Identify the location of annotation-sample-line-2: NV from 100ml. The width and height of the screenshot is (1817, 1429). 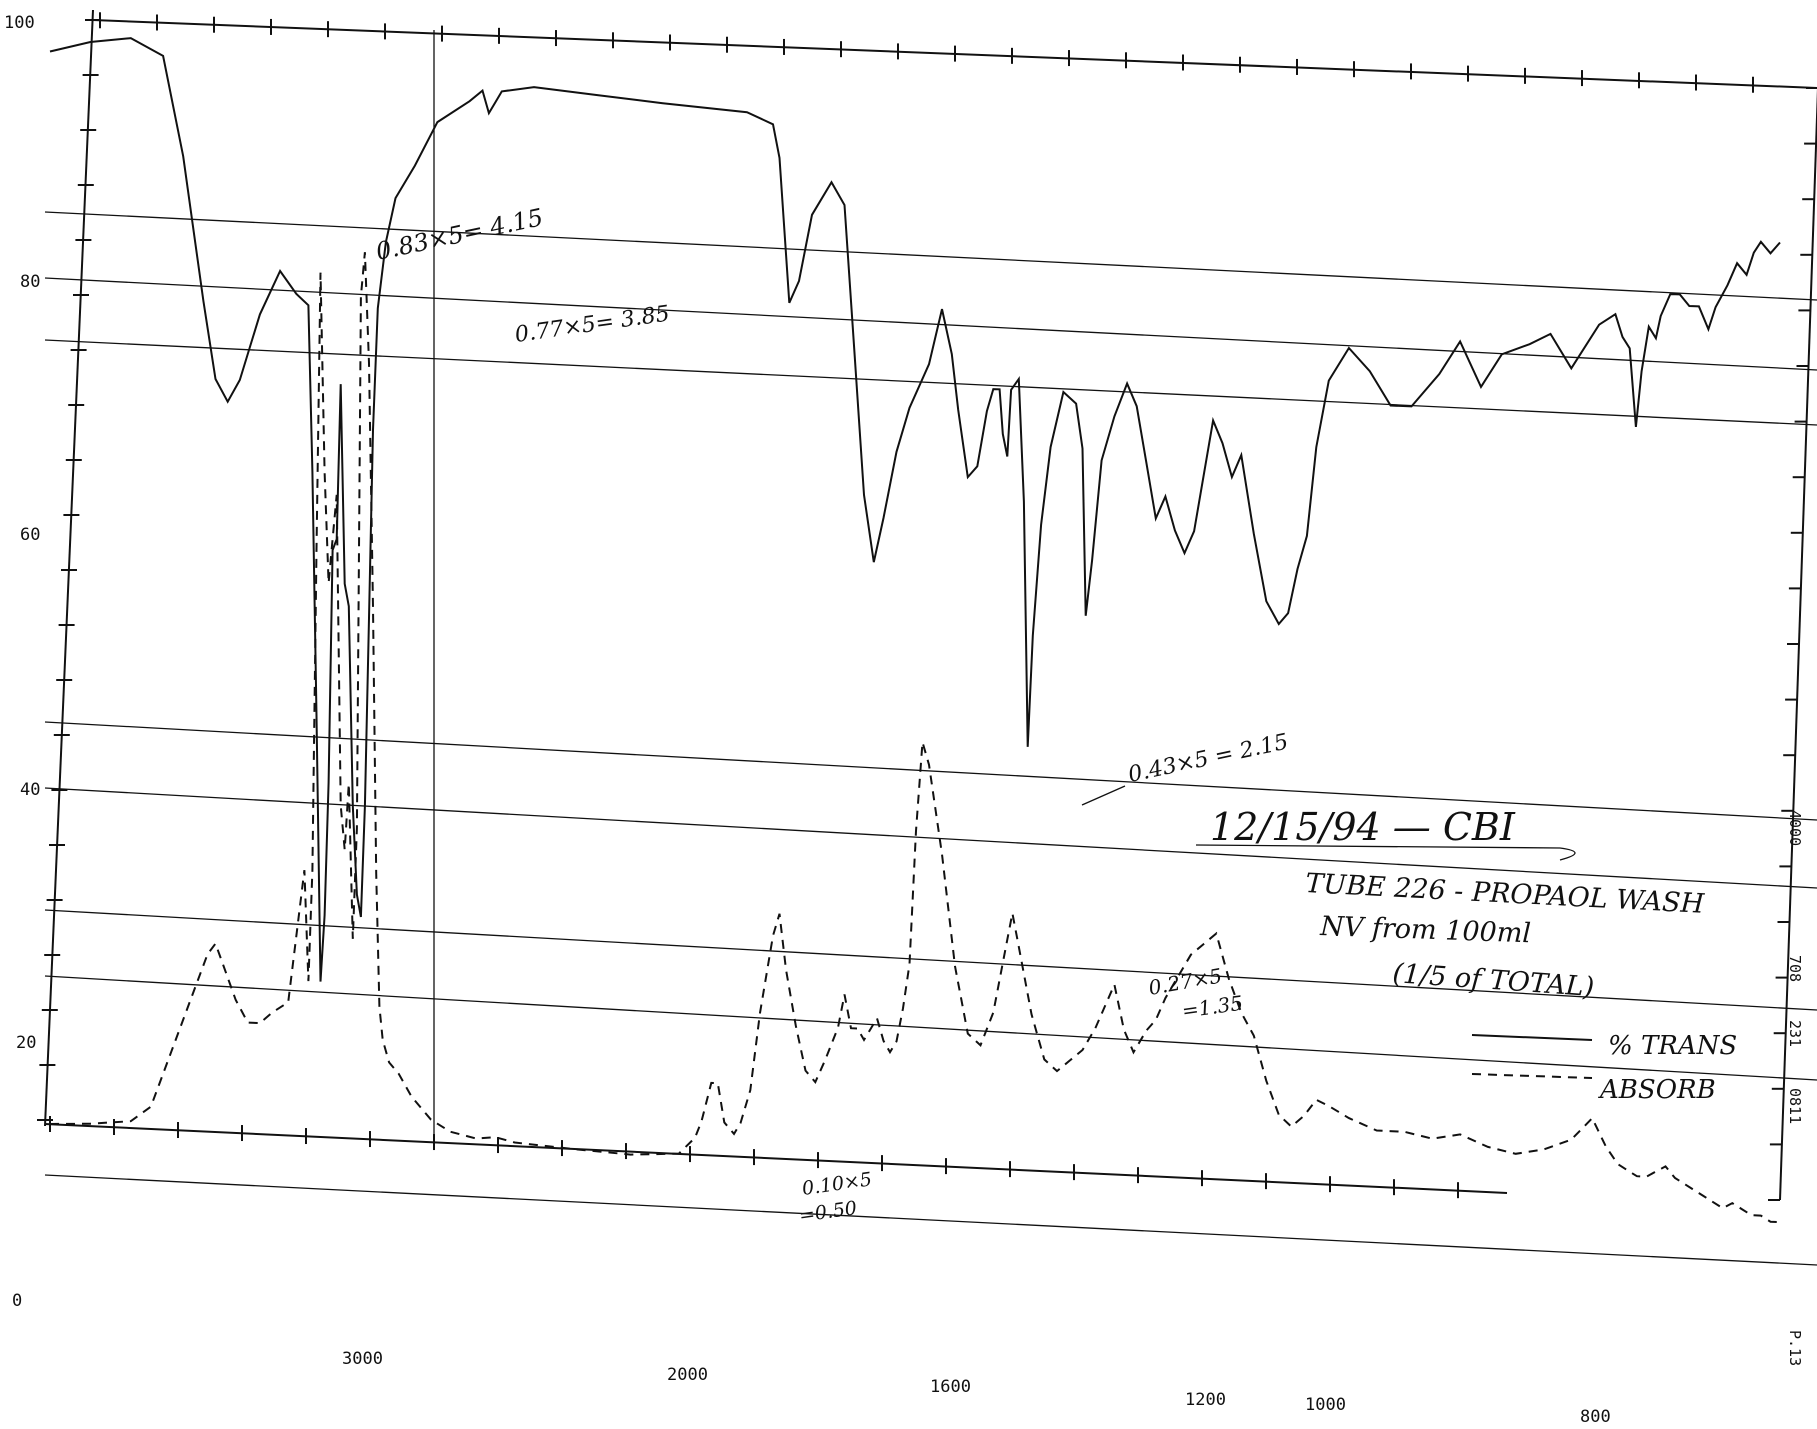
(1425, 930).